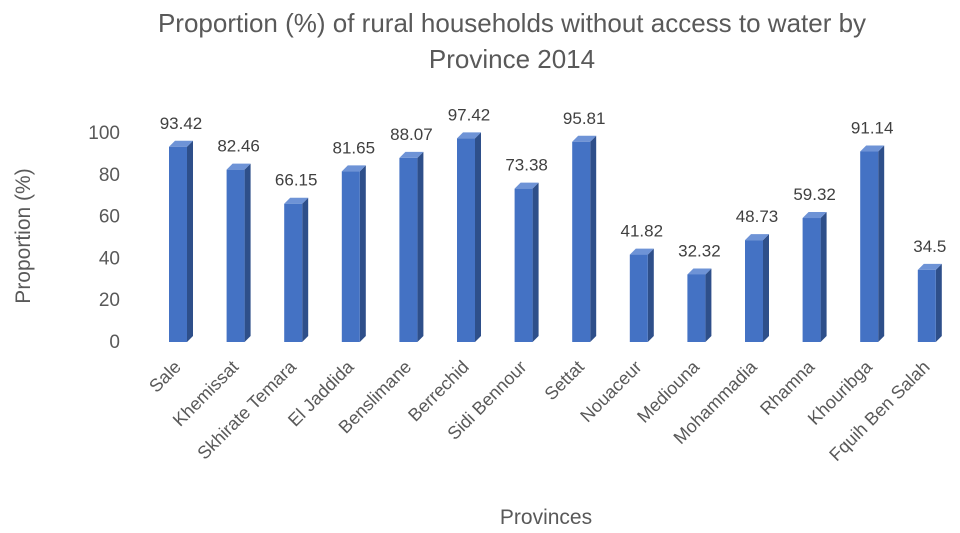  I want to click on data-label: 97.42, so click(469, 114).